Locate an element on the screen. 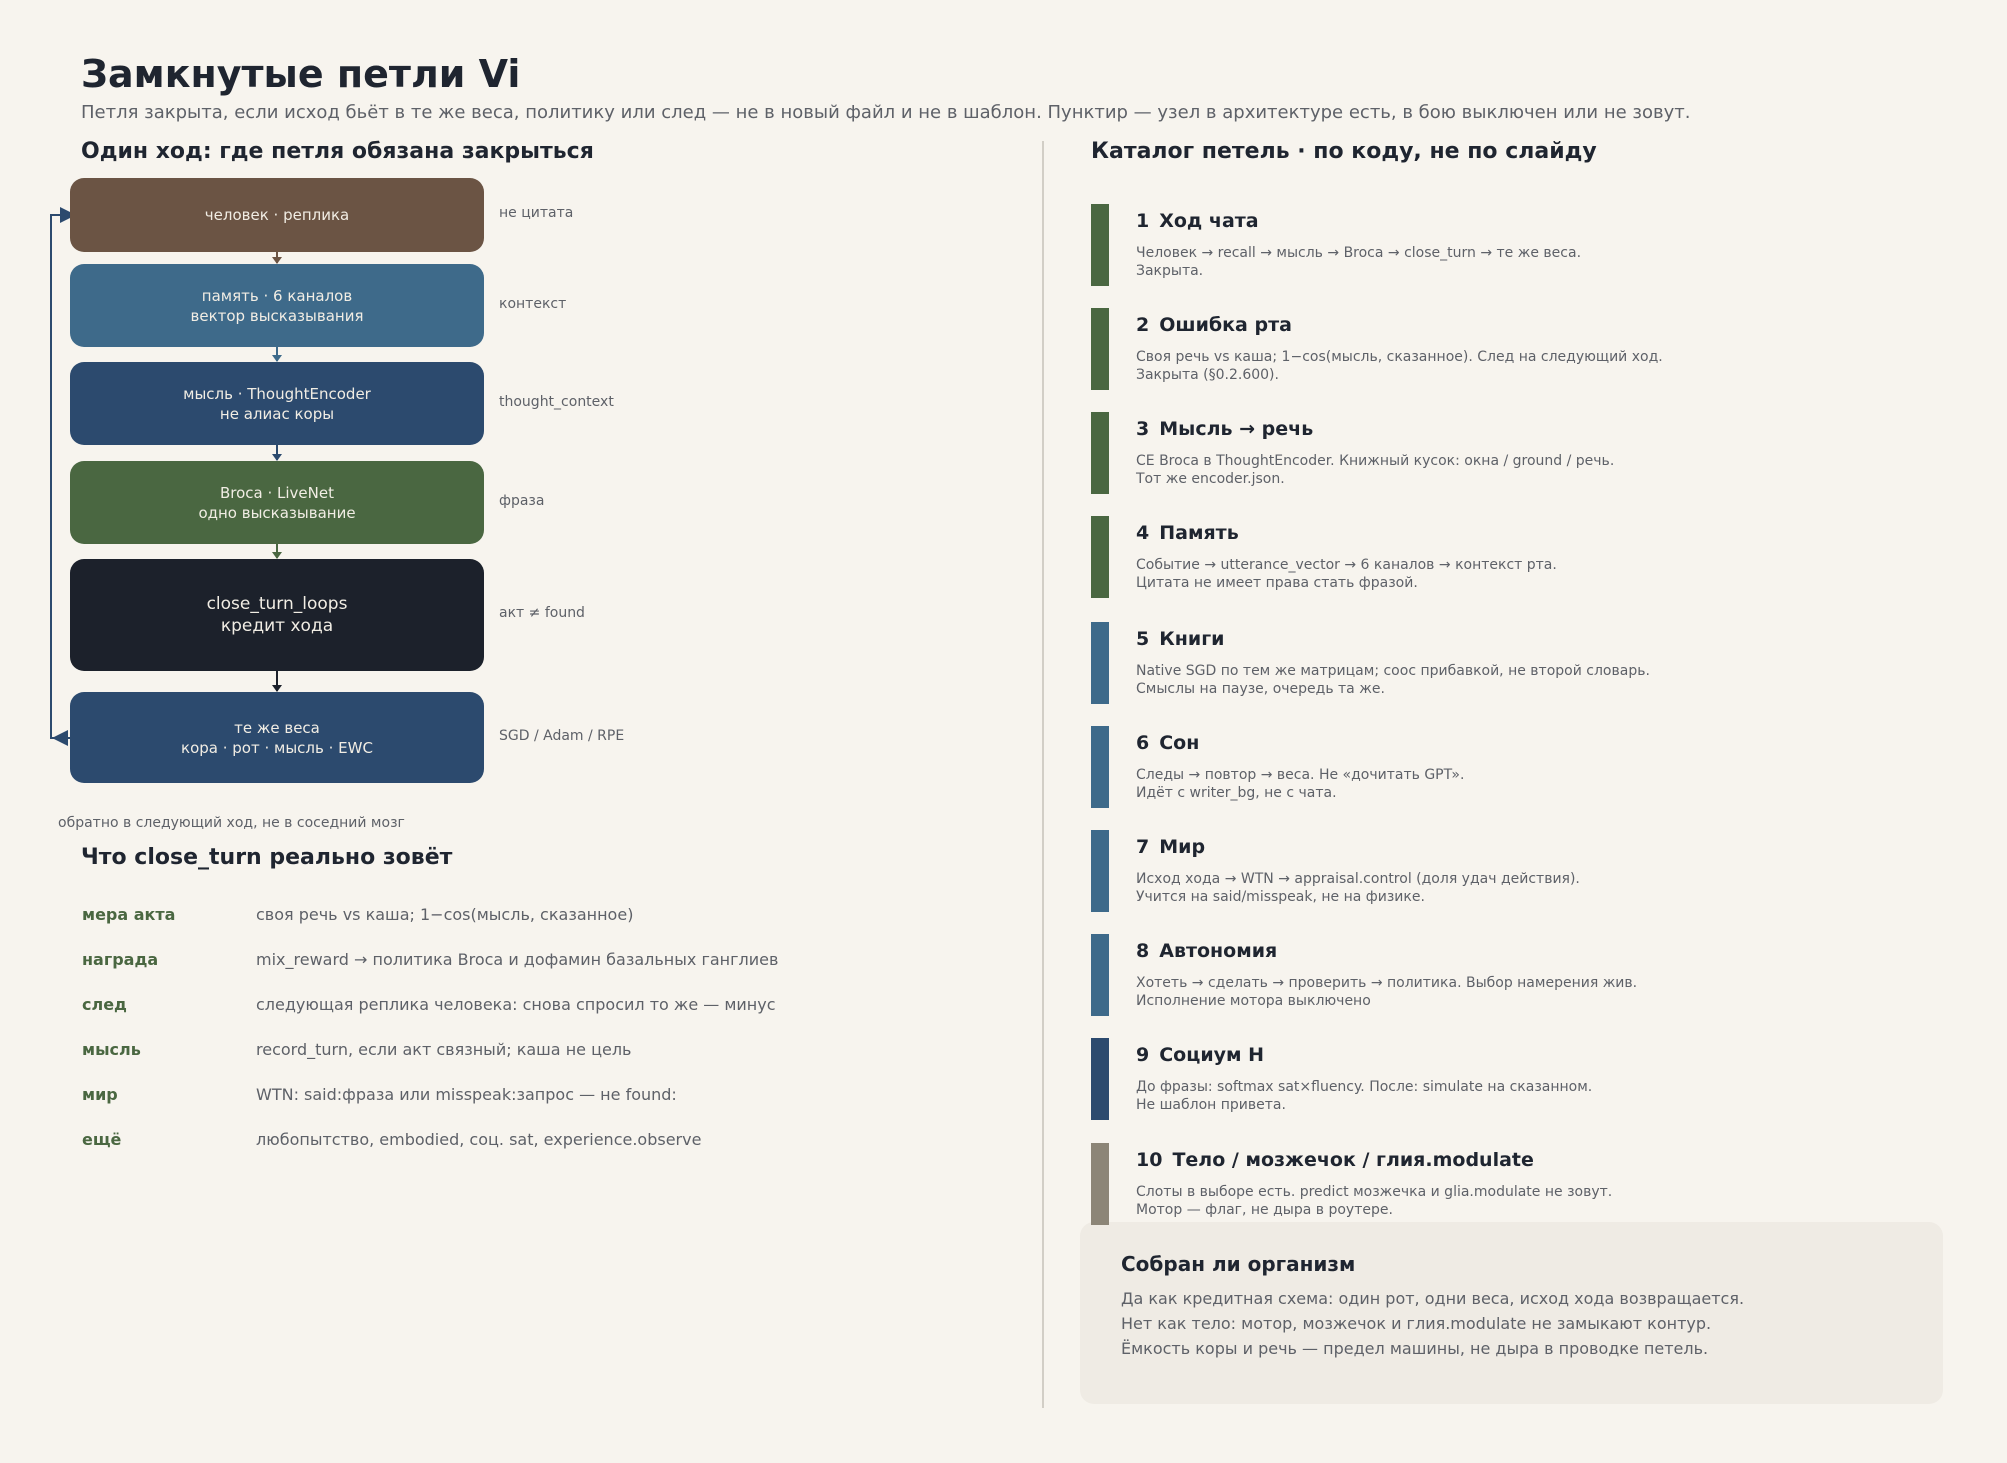 Image resolution: width=2007 pixels, height=1463 pixels. catalog-line: Тот же encoder.json. is located at coordinates (1210, 479).